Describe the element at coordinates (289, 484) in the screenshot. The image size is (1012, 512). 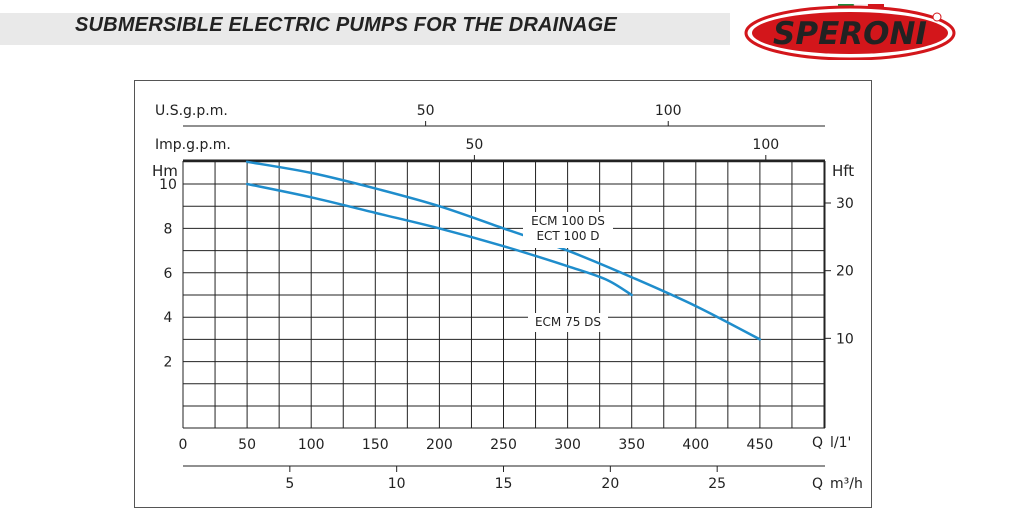
I see `bottom-tick-label: 5` at that location.